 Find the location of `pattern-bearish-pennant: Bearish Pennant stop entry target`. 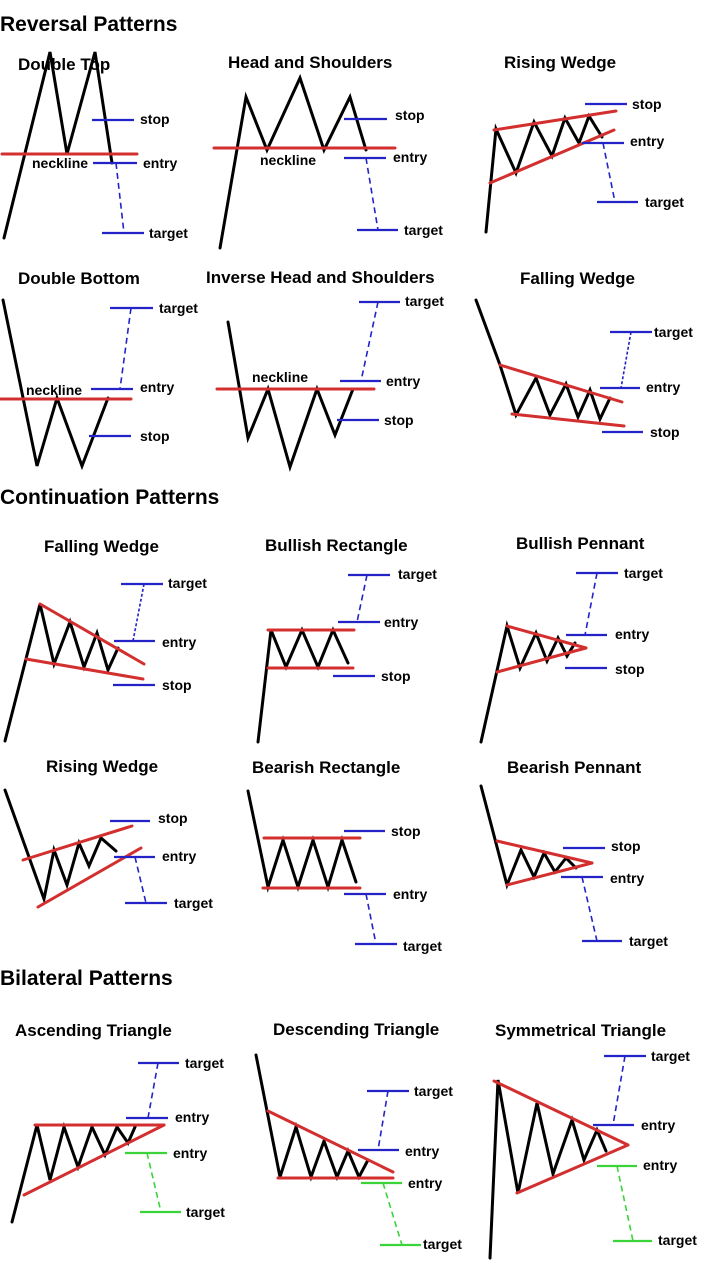

pattern-bearish-pennant: Bearish Pennant stop entry target is located at coordinates (573, 853).